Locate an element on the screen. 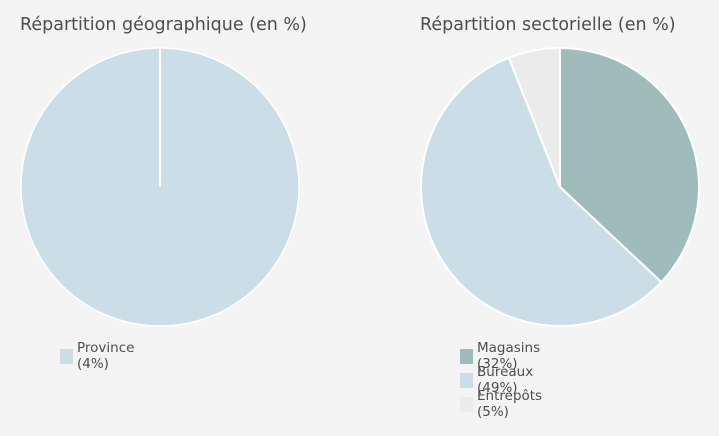  legend-item-magasins: Magasins (32%) is located at coordinates (501, 356).